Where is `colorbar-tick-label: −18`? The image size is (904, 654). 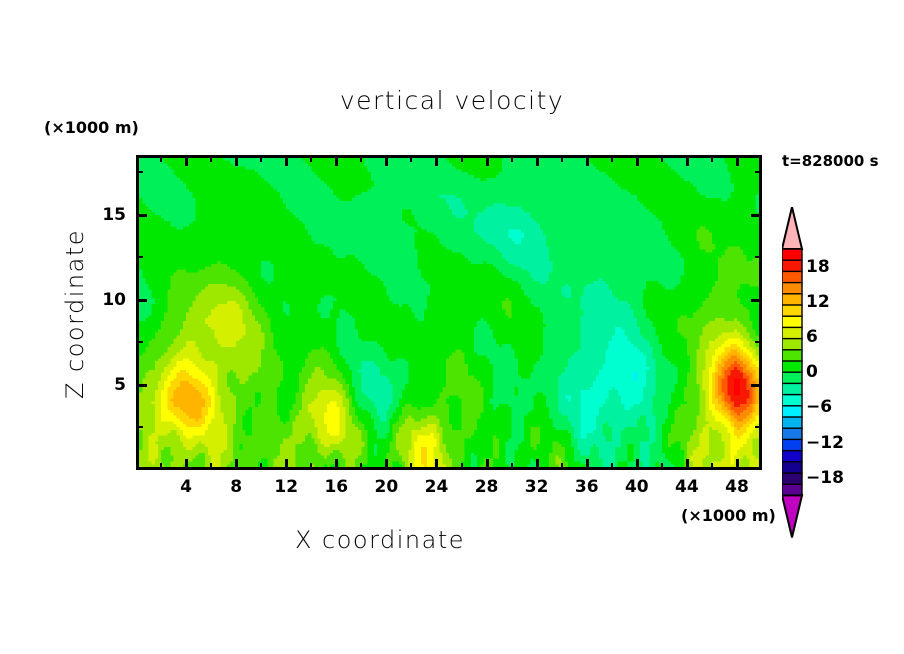
colorbar-tick-label: −18 is located at coordinates (825, 477).